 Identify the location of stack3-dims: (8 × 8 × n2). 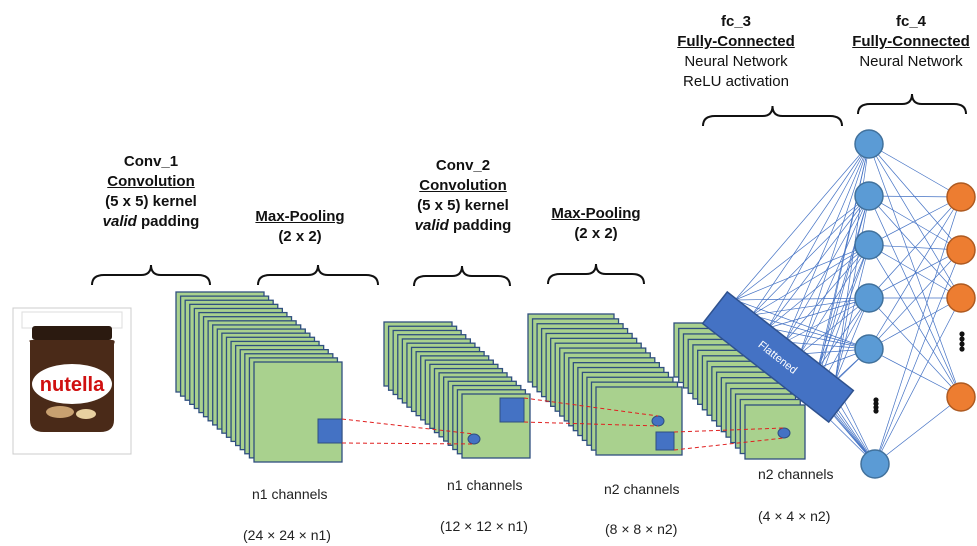
(641, 529).